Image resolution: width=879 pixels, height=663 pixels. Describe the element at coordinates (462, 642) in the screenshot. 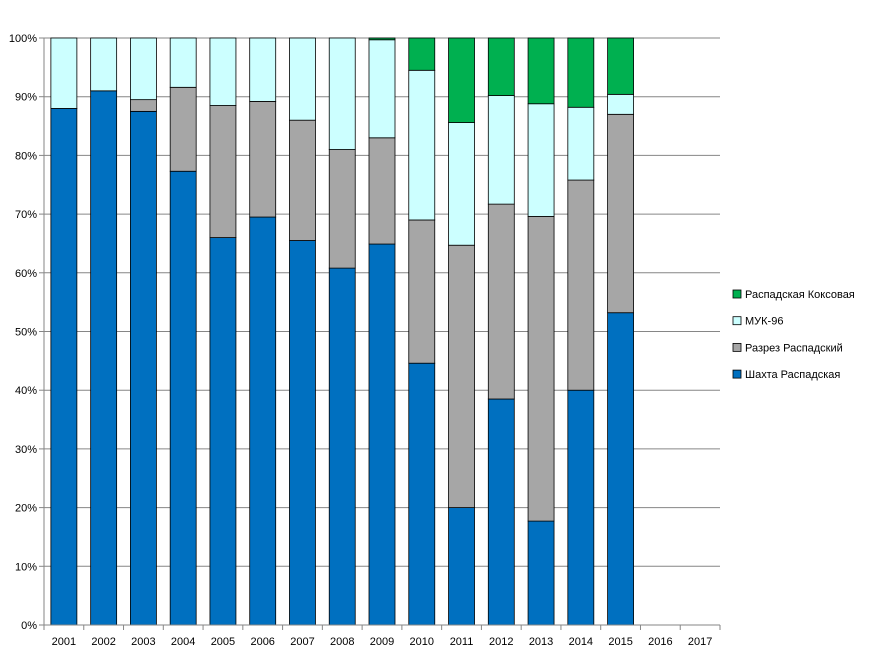

I see `x-tick-label: 2011` at that location.